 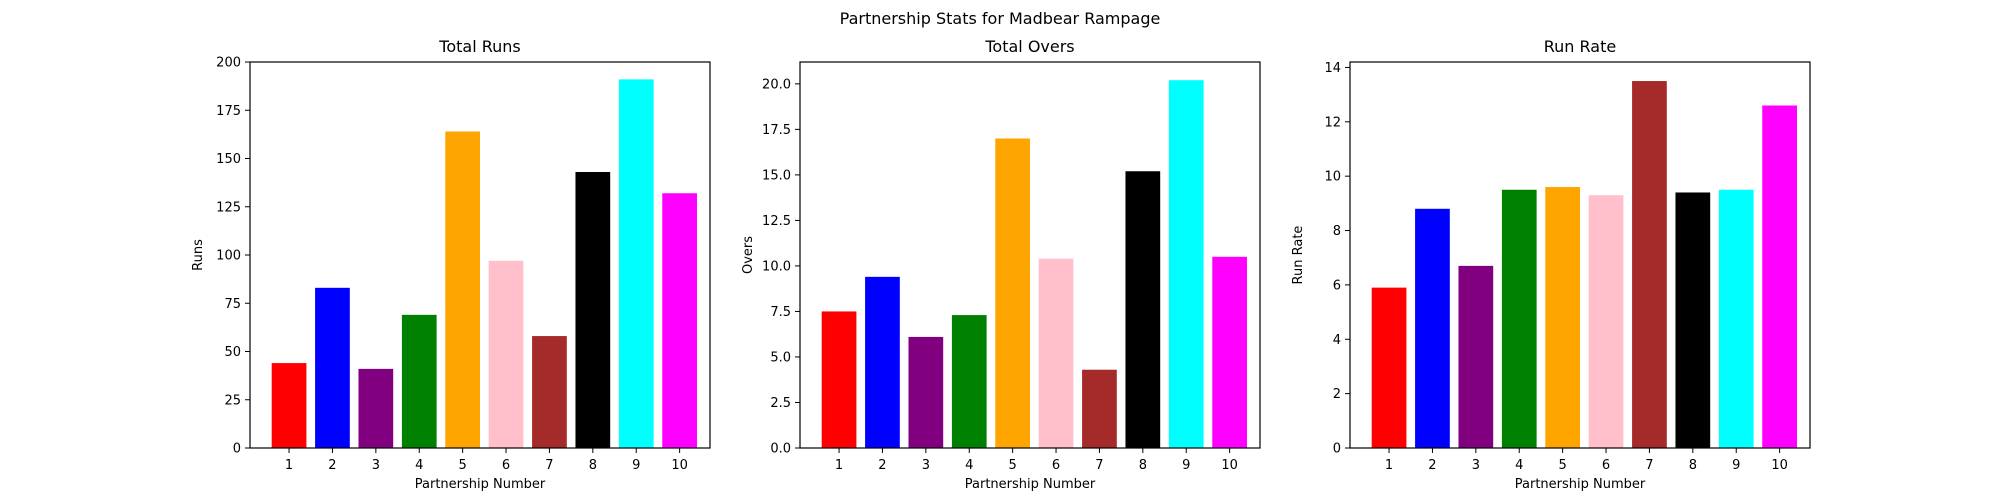 I want to click on axes-title: Total Overs, so click(x=1029, y=46).